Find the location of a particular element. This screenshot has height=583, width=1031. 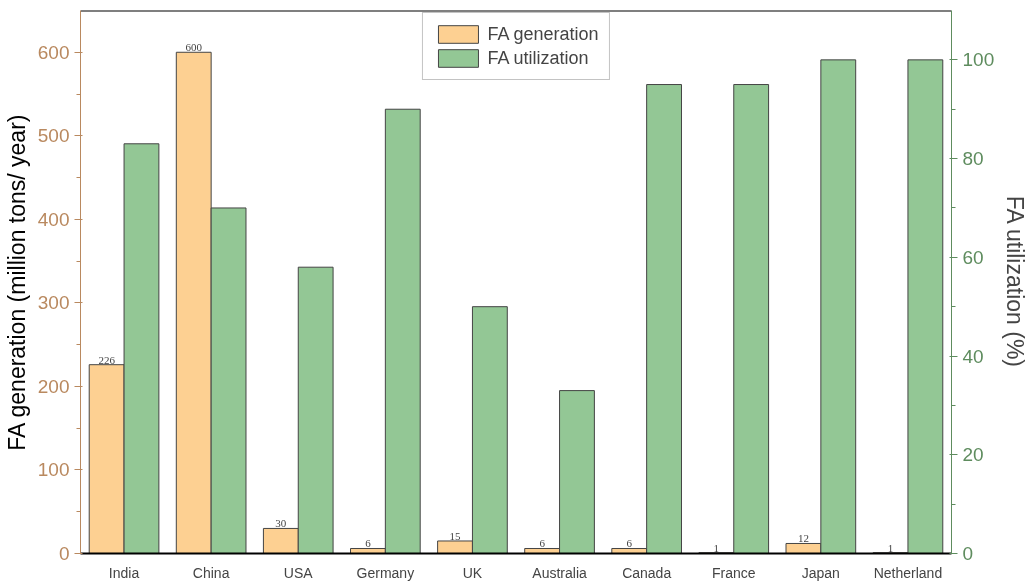

y2-tick-label: 20 is located at coordinates (973, 455).